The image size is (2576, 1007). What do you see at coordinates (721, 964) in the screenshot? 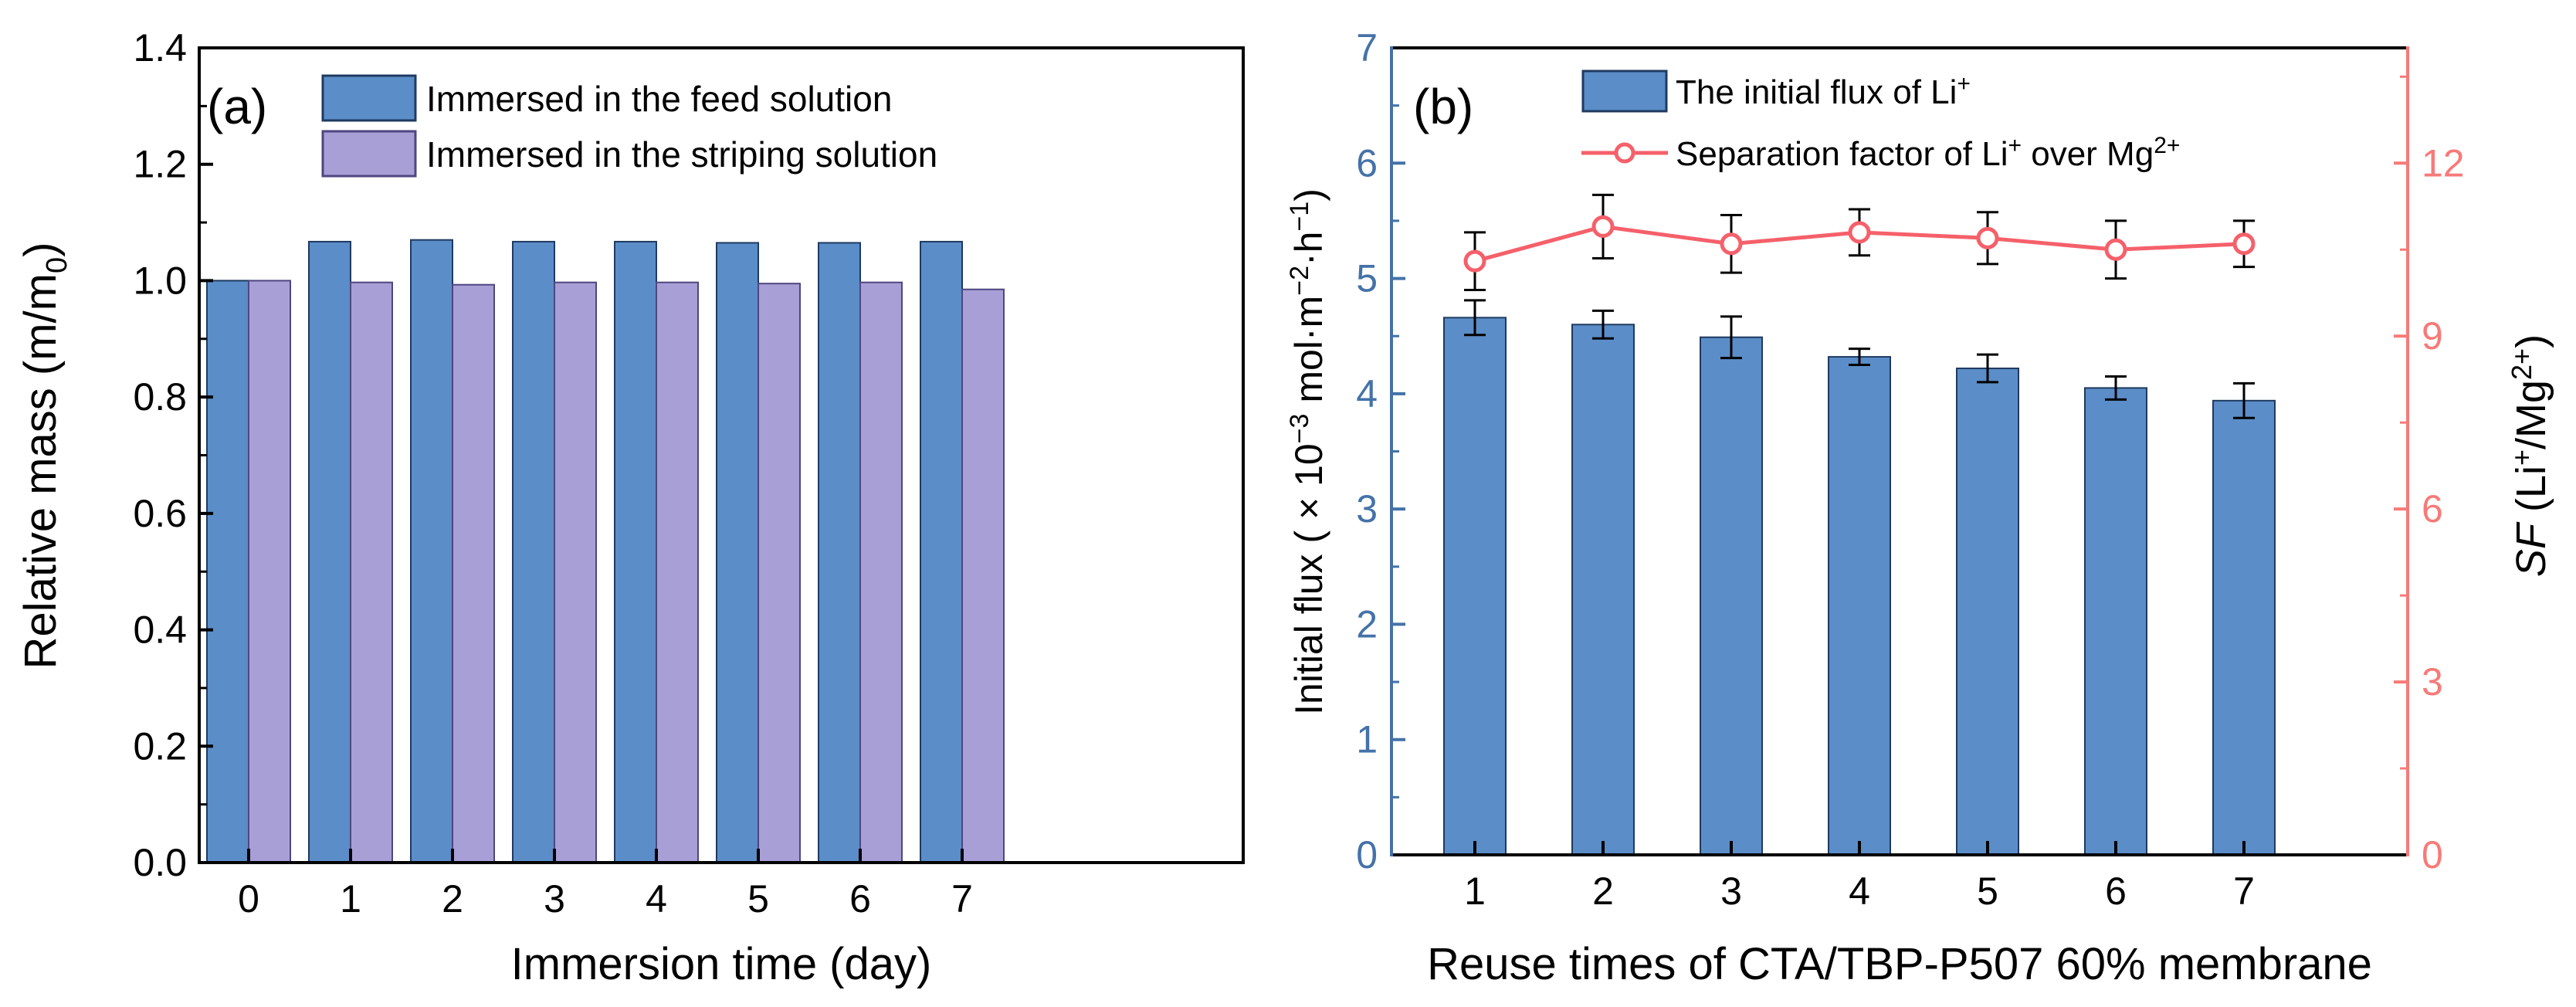
I see `panel-a-x-axis-title: Immersion time (day)` at bounding box center [721, 964].